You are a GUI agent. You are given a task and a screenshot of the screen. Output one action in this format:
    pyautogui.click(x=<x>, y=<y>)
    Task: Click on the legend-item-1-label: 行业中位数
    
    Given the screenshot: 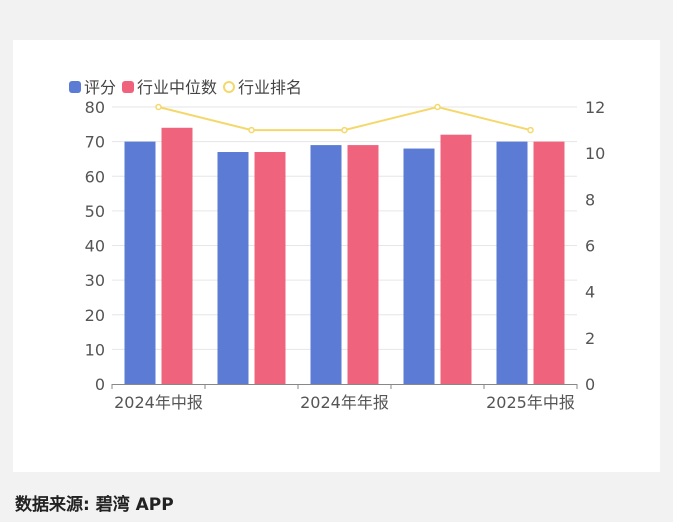 What is the action you would take?
    pyautogui.click(x=177, y=87)
    